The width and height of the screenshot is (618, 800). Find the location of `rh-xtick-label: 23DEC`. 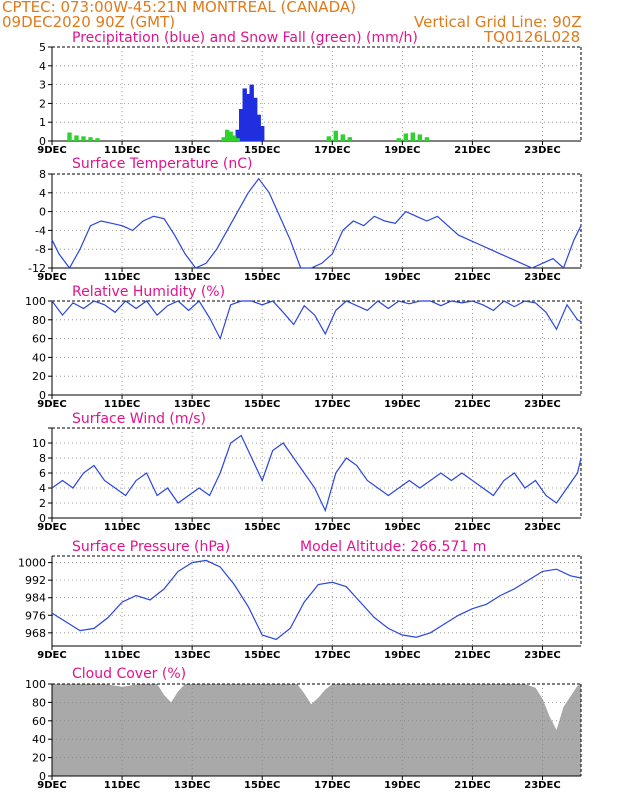

rh-xtick-label: 23DEC is located at coordinates (542, 404).